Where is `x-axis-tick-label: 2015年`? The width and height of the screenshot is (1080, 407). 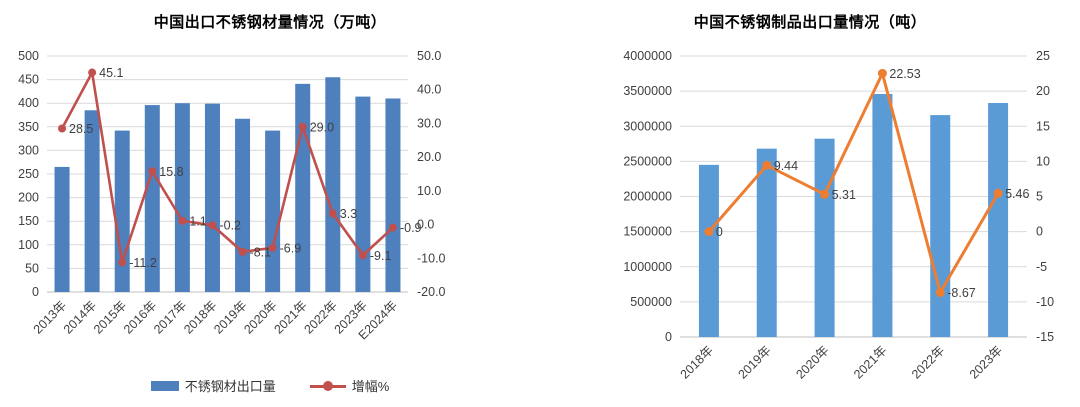 x-axis-tick-label: 2015年 is located at coordinates (110, 317).